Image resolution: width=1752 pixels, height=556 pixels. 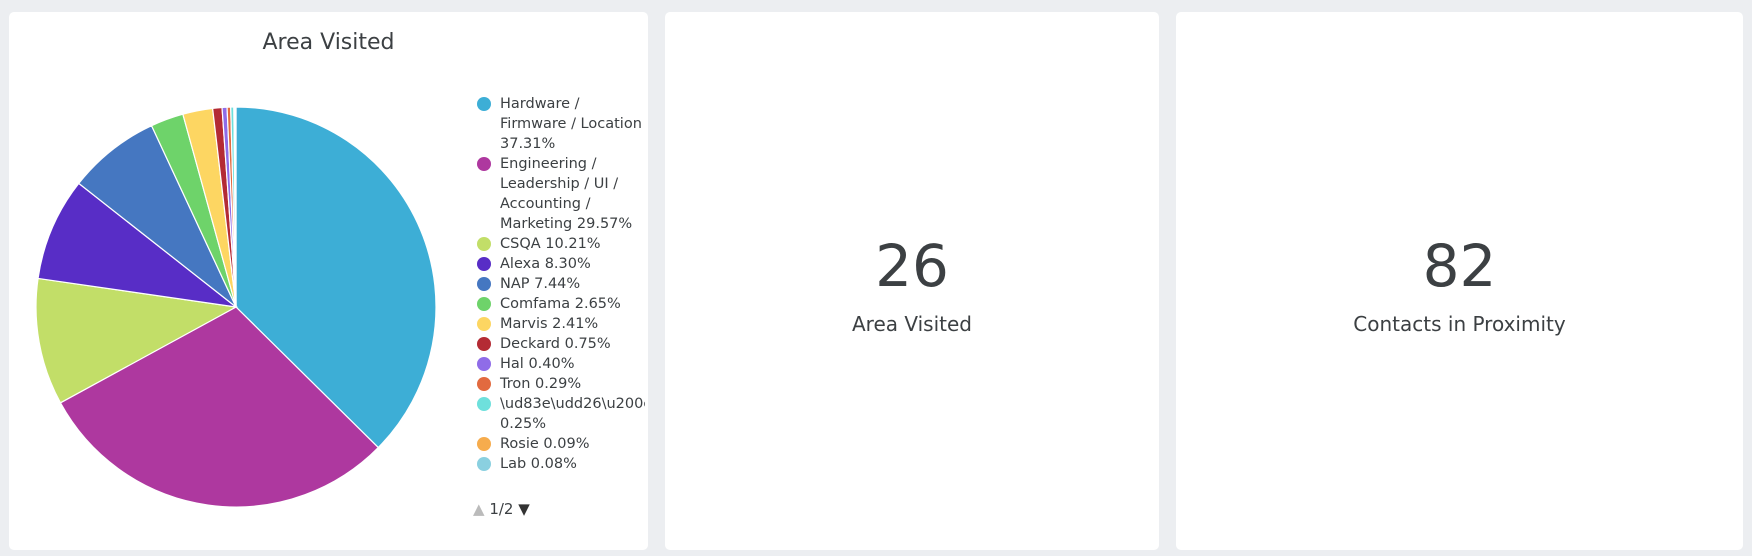 I want to click on legend-label: NAP, so click(x=515, y=284).